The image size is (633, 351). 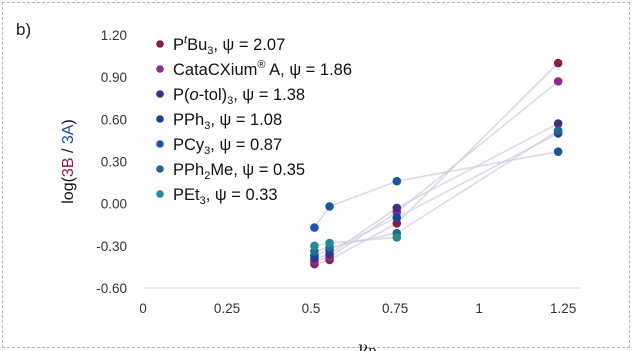 What do you see at coordinates (367, 344) in the screenshot?
I see `x-axis-label: νB` at bounding box center [367, 344].